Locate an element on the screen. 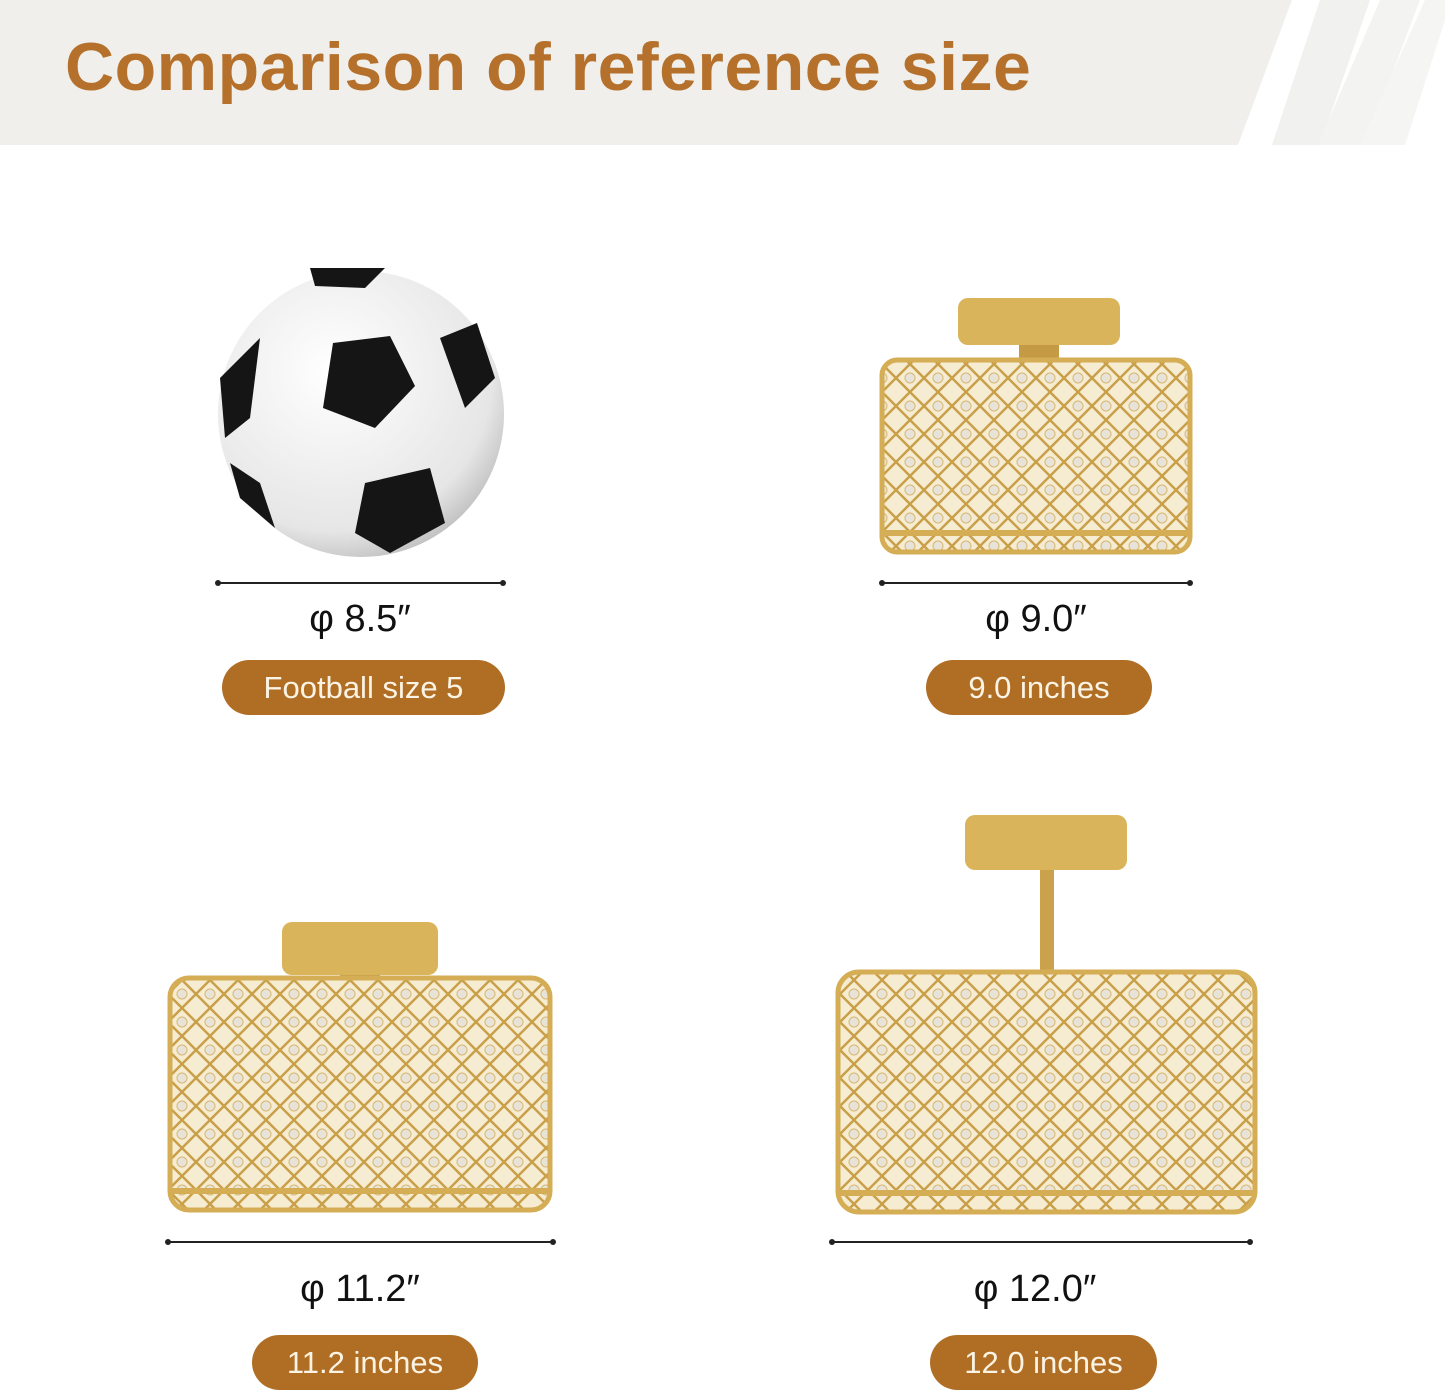  size-badge: Football size 5 is located at coordinates (363, 687).